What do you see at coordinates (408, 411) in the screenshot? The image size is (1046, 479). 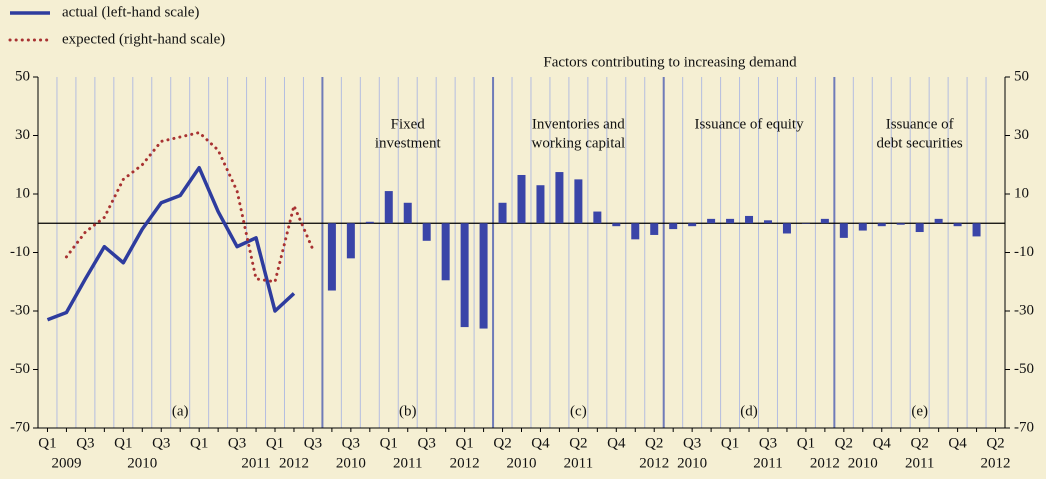 I see `panel-label: (b)` at bounding box center [408, 411].